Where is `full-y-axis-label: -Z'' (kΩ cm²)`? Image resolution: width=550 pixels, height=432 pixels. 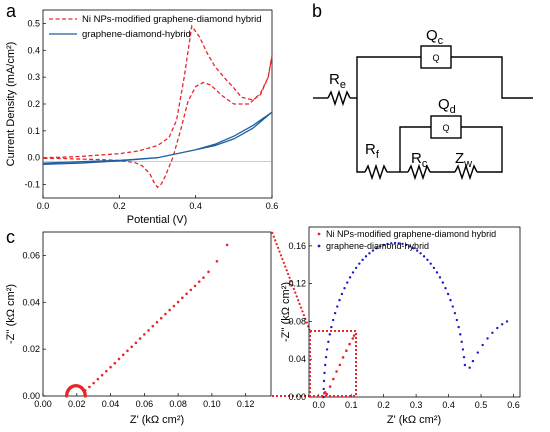
full-y-axis-label: -Z'' (kΩ cm²) is located at coordinates (286, 312).